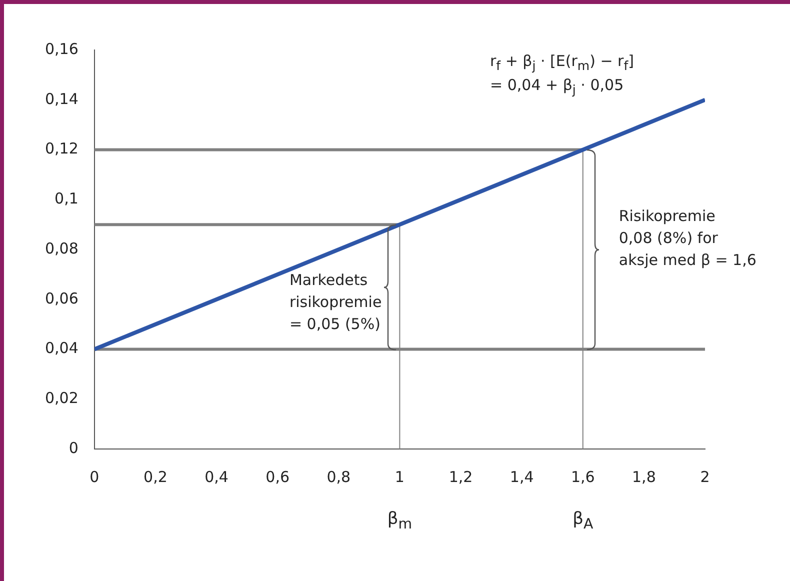  Describe the element at coordinates (73, 447) in the screenshot. I see `y-tick-label: 0` at that location.